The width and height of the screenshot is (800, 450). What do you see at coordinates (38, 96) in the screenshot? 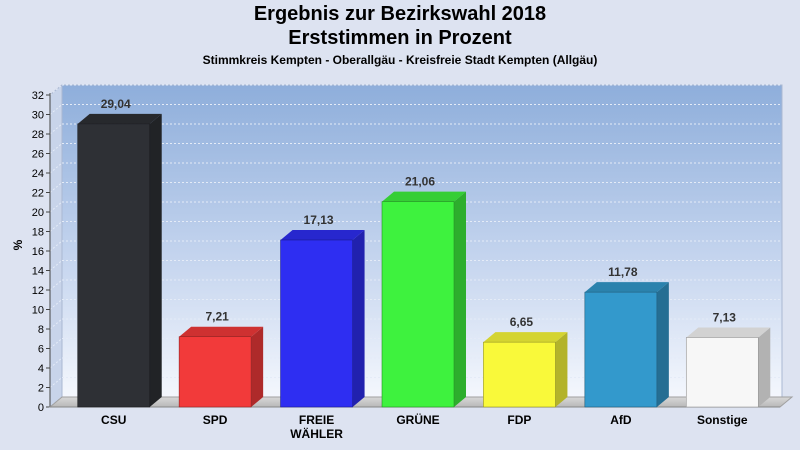
I see `y-tick-label: 32` at bounding box center [38, 96].